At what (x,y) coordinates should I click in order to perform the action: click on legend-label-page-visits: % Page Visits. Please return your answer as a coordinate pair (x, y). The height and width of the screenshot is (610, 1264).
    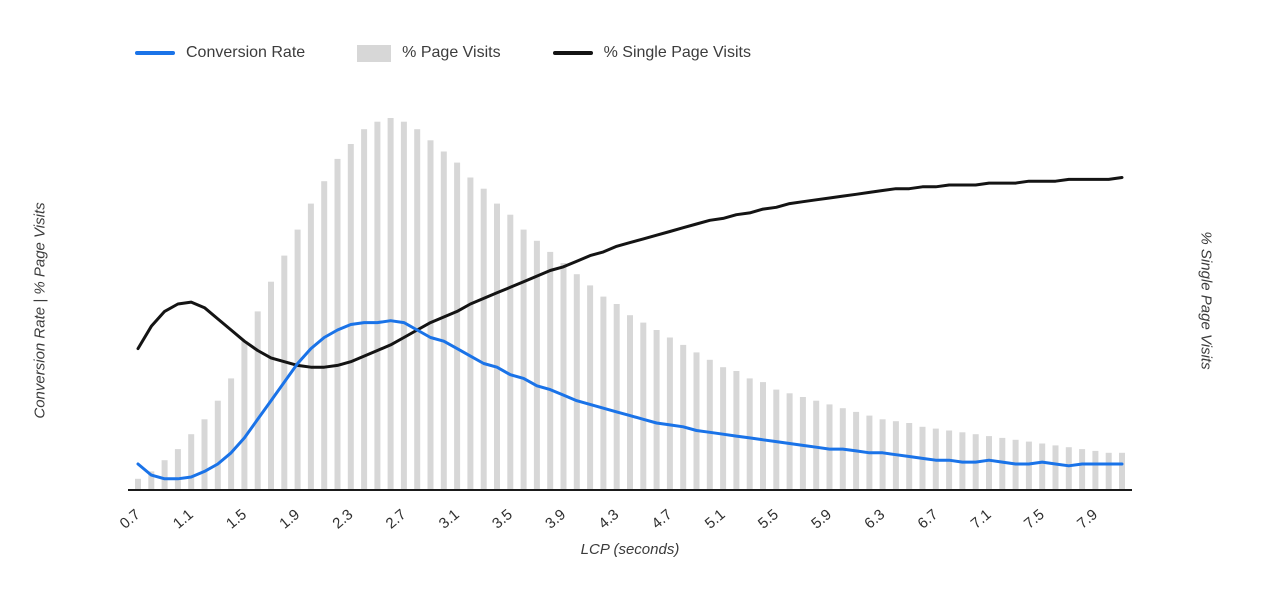
    Looking at the image, I should click on (451, 52).